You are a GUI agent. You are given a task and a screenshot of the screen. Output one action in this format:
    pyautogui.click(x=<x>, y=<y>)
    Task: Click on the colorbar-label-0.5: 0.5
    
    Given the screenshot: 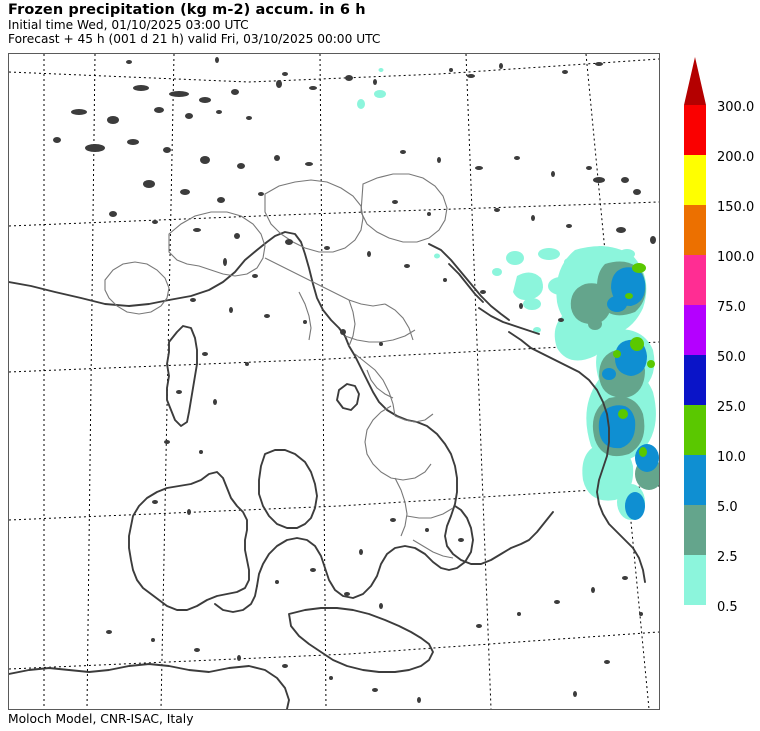 What is the action you would take?
    pyautogui.click(x=727, y=607)
    